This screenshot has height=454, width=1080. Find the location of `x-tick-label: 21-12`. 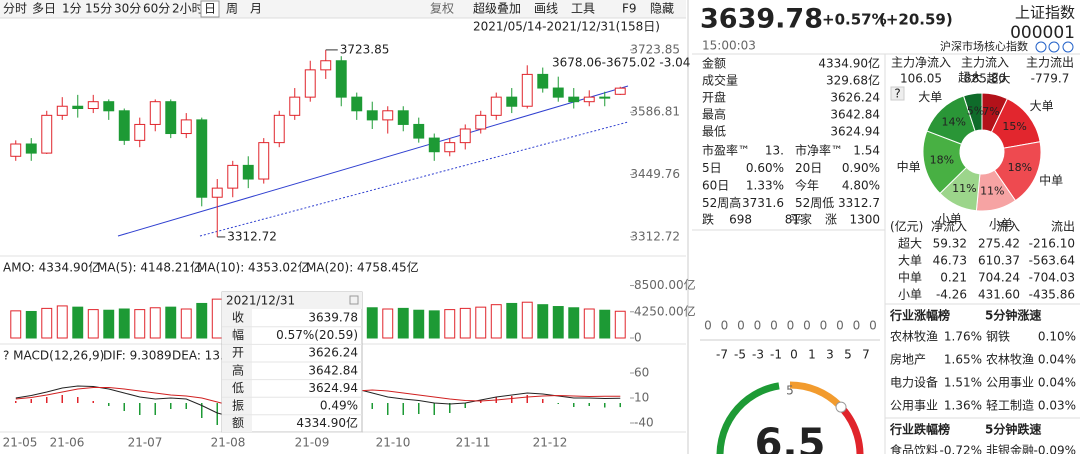

x-tick-label: 21-12 is located at coordinates (550, 443).